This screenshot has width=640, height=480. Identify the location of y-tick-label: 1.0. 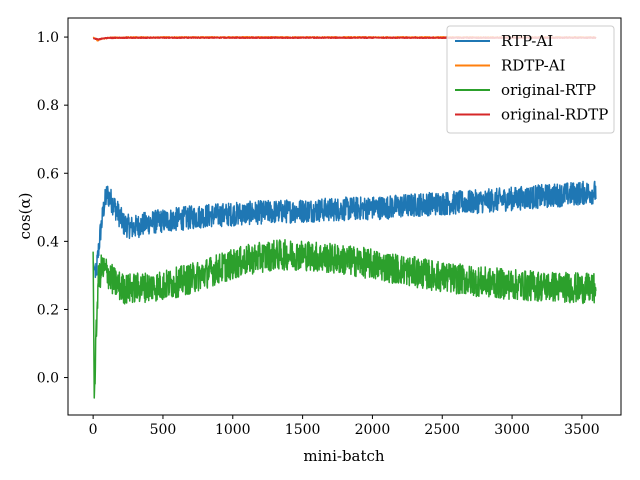
(48, 38).